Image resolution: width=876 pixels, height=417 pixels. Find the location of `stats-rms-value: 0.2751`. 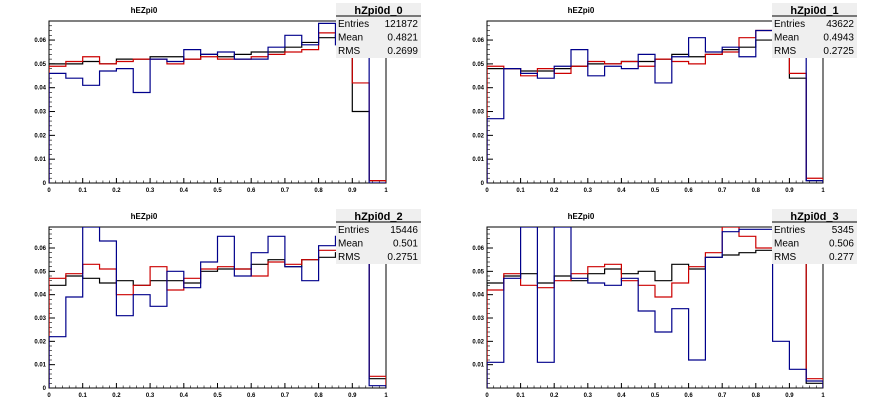

stats-rms-value: 0.2751 is located at coordinates (402, 257).